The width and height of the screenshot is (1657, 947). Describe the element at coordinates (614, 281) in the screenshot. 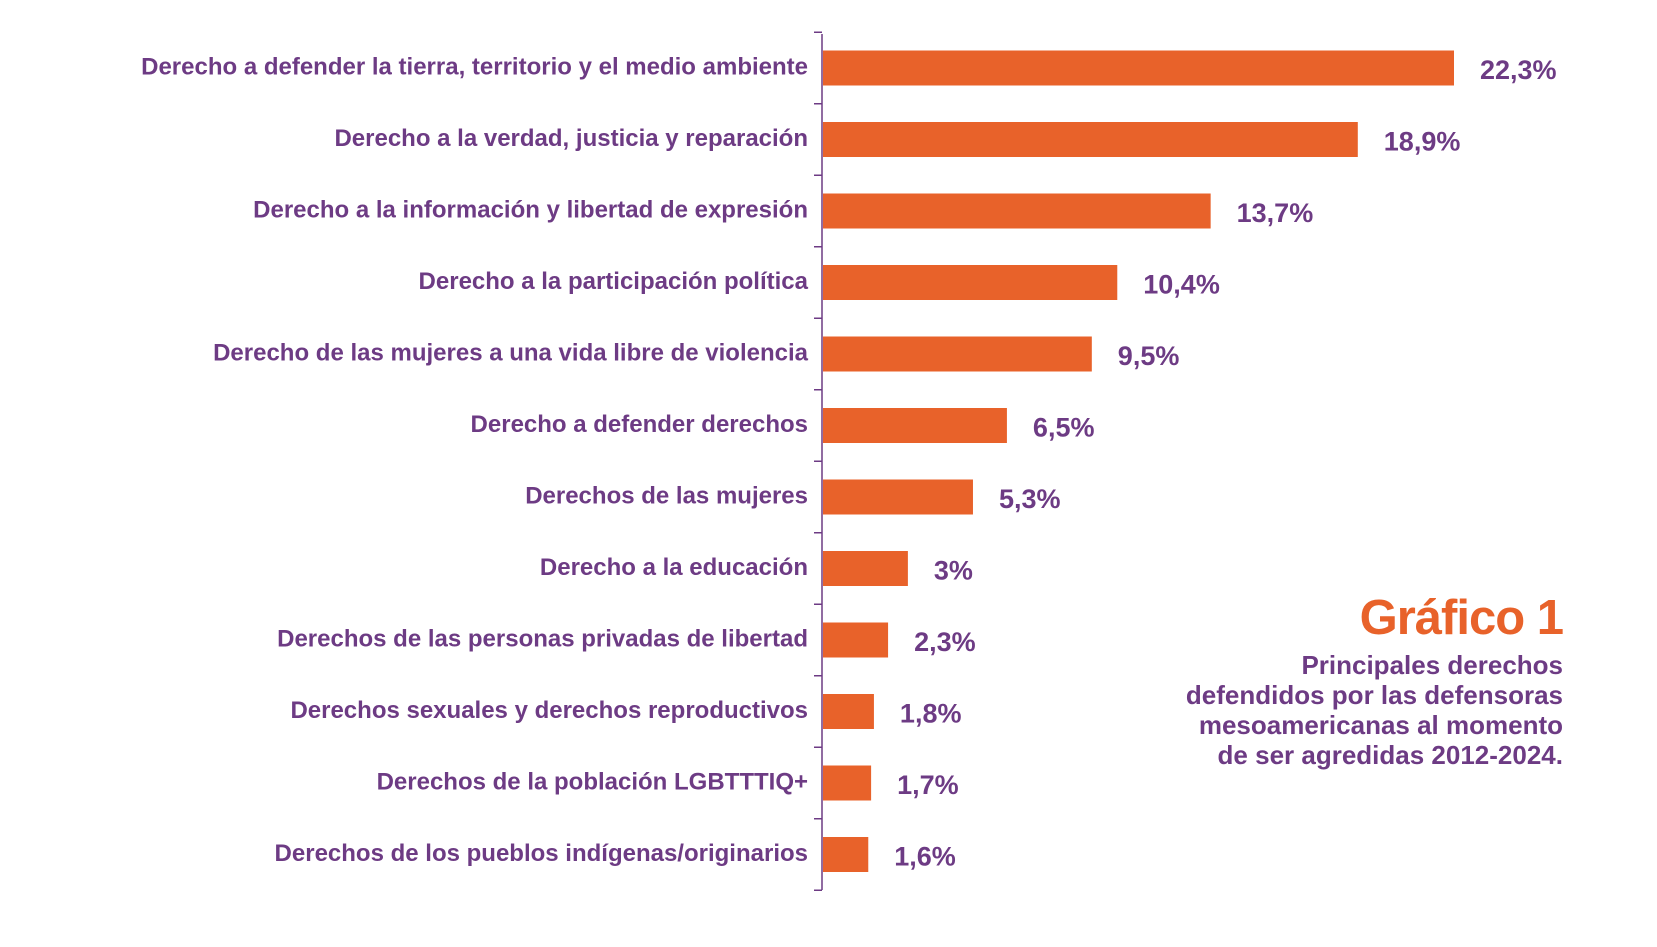

I see `category-label: Derecho a la participación política` at that location.